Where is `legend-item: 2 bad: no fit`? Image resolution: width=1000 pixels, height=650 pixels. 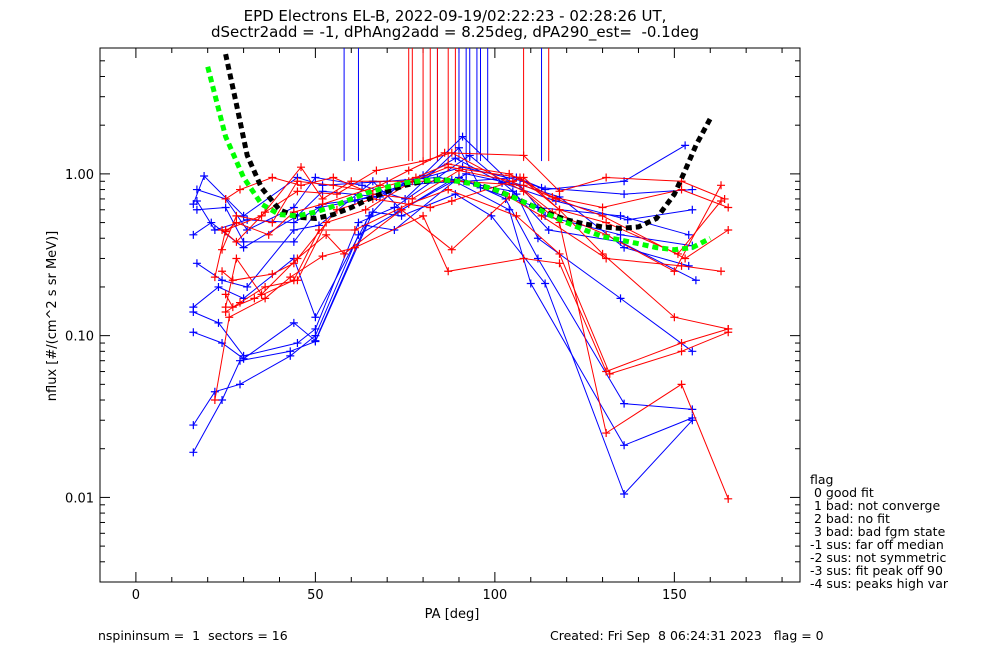 legend-item: 2 bad: no fit is located at coordinates (850, 518).